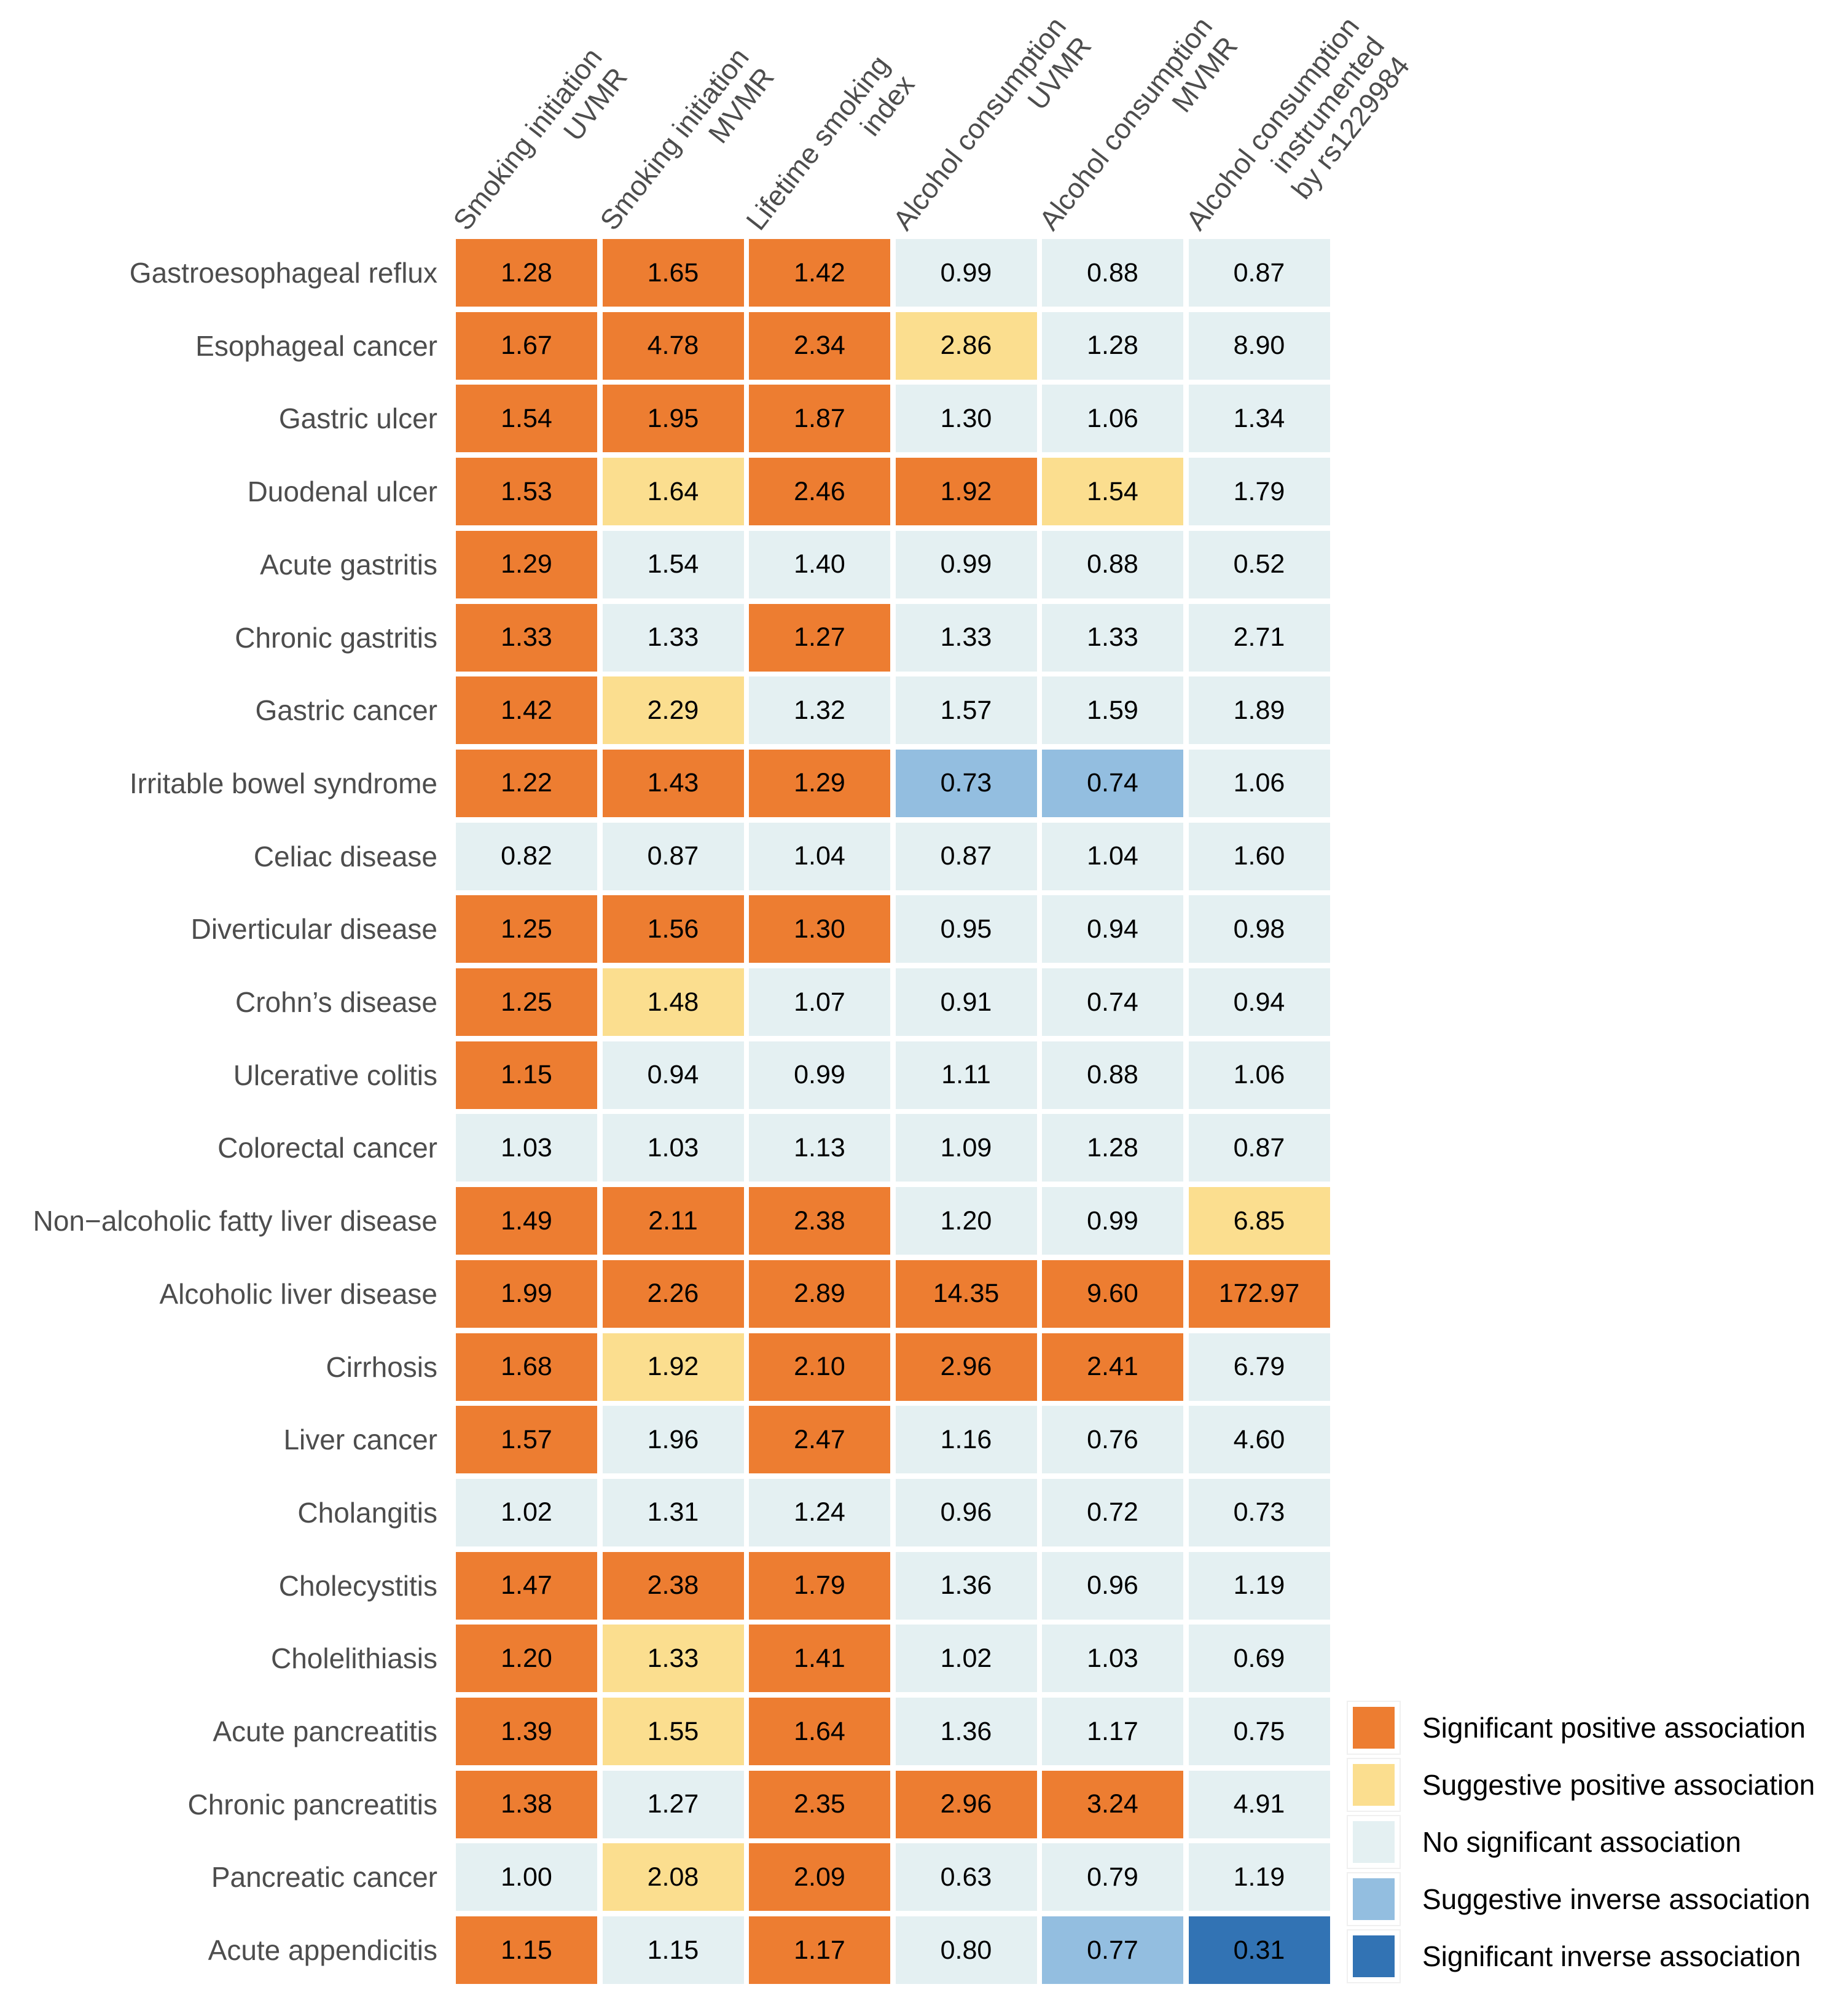 The image size is (1848, 2003). Describe the element at coordinates (1112, 1877) in the screenshot. I see `heatmap-cell: 0.79` at that location.